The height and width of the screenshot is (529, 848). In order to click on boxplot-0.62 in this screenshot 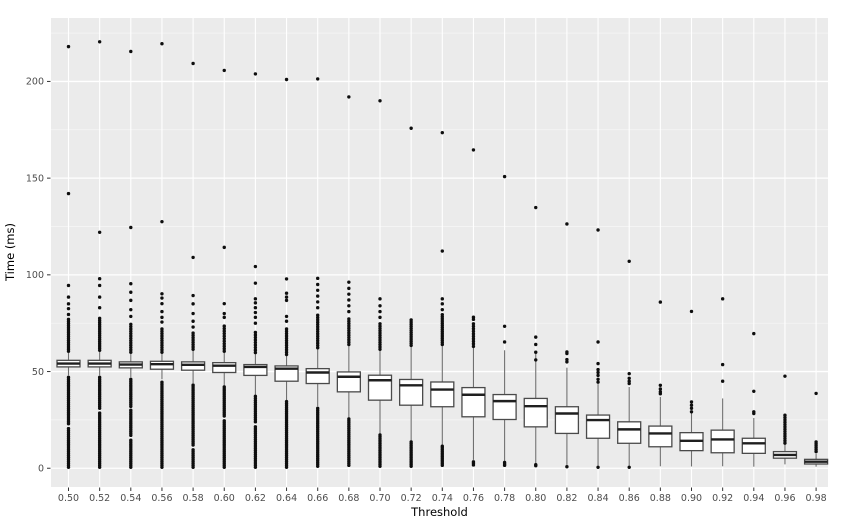, I will do `click(255, 270)`.